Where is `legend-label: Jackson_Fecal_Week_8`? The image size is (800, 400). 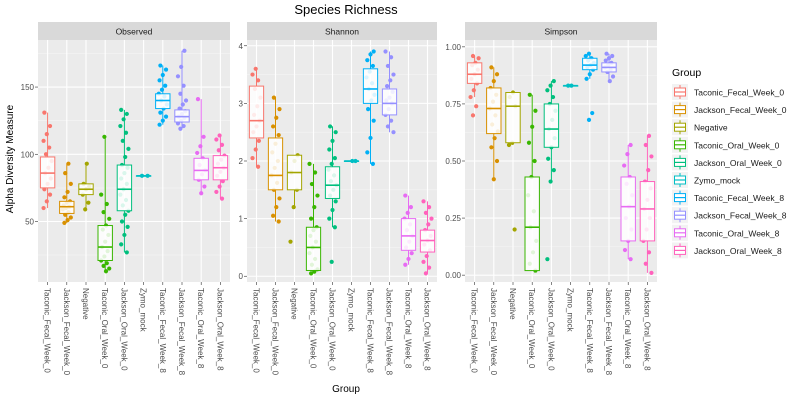
legend-label: Jackson_Fecal_Week_8 is located at coordinates (740, 216).